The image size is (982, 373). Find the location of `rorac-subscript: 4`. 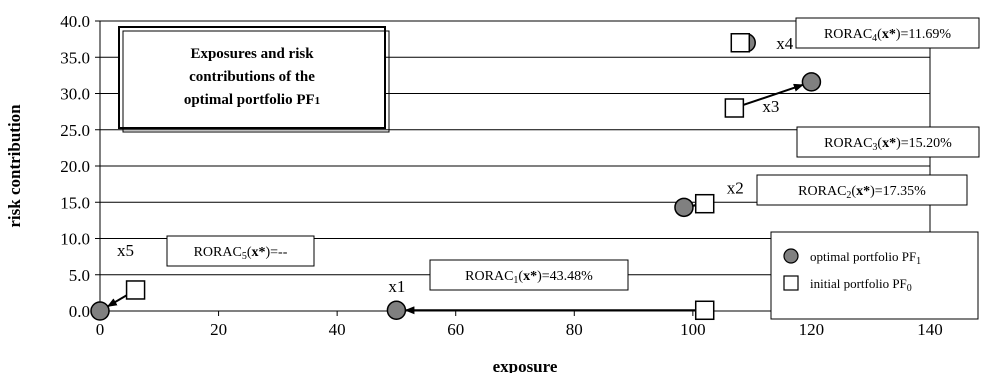

rorac-subscript: 4 is located at coordinates (874, 38).